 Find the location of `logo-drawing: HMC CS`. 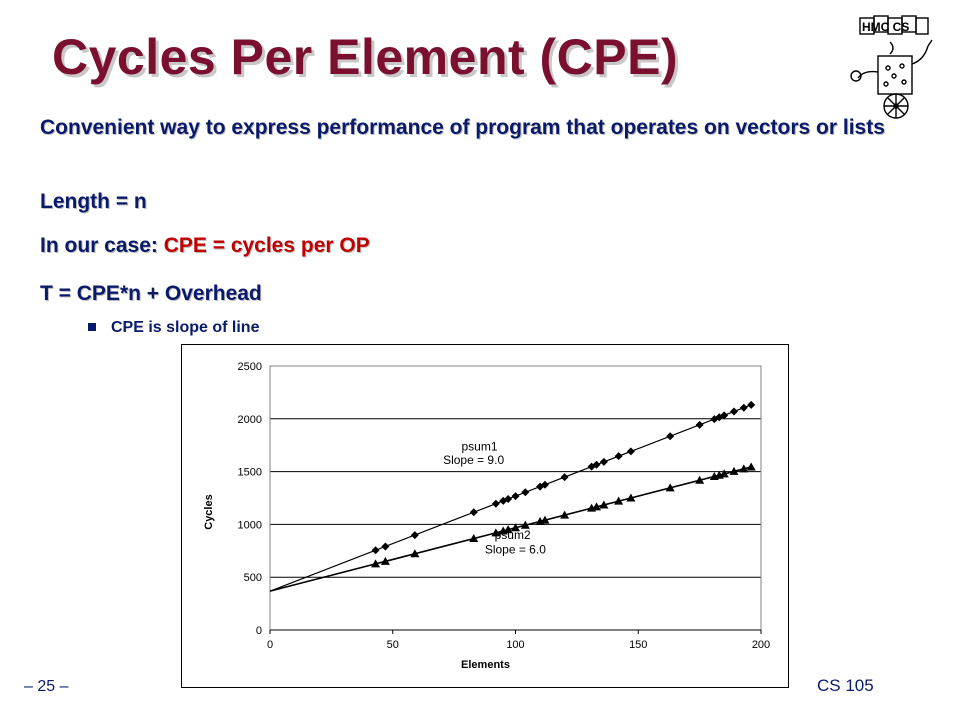

logo-drawing: HMC CS is located at coordinates (891, 67).